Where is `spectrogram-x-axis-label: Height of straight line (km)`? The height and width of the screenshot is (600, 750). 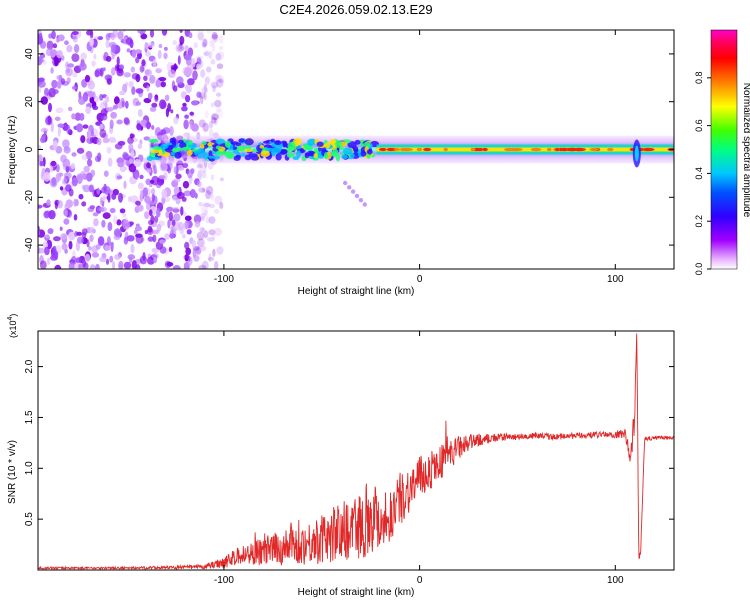
spectrogram-x-axis-label: Height of straight line (km) is located at coordinates (356, 291).